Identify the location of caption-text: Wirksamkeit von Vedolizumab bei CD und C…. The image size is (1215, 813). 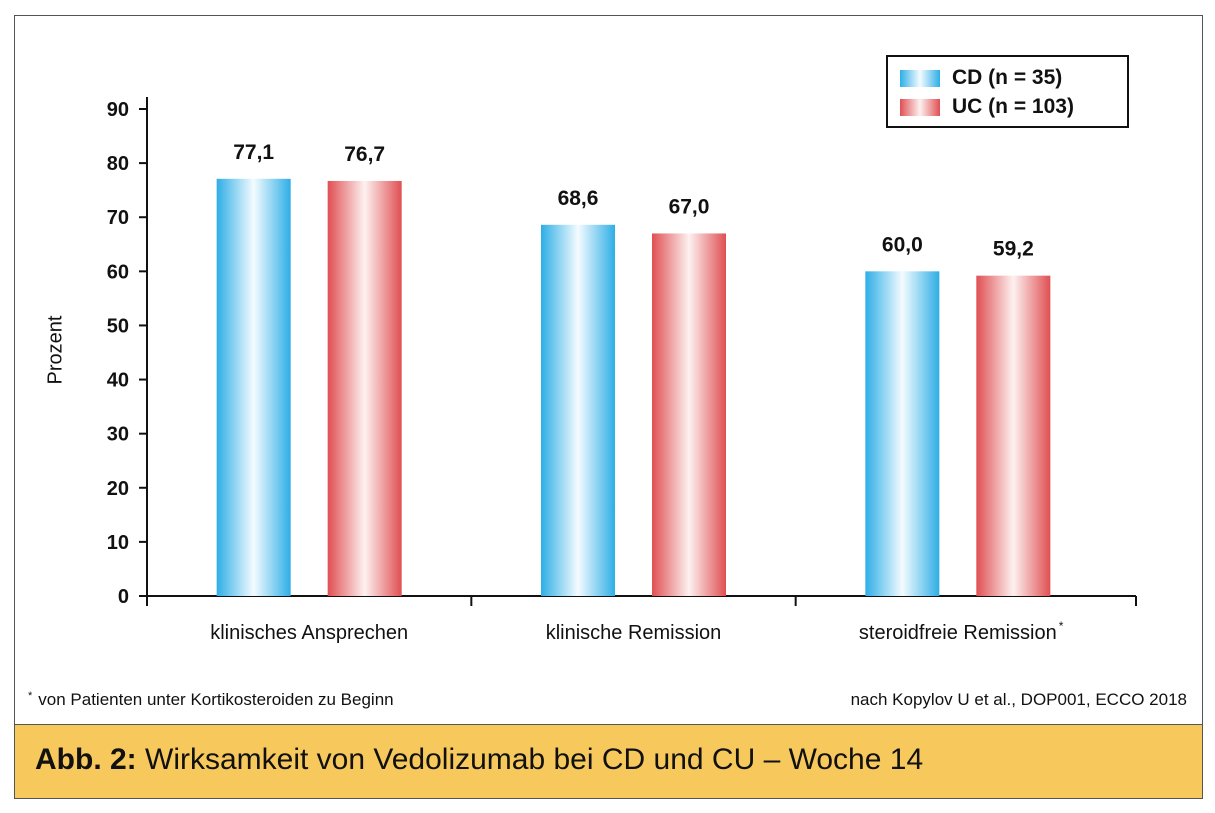
(530, 759).